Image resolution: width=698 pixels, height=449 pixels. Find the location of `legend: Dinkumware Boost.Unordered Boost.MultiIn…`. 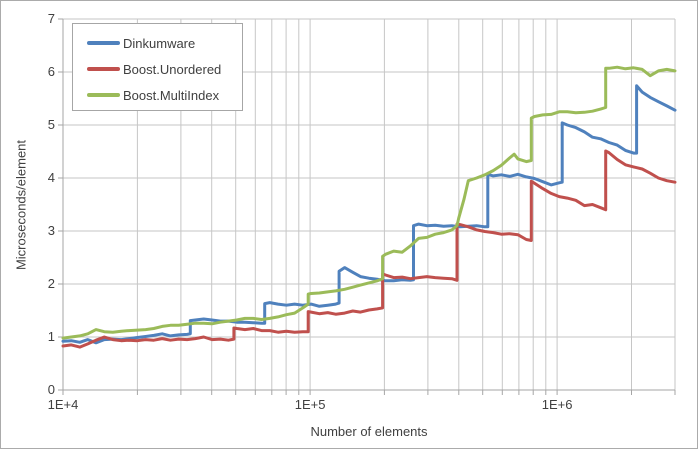

legend: Dinkumware Boost.Unordered Boost.MultiIn… is located at coordinates (157, 67).